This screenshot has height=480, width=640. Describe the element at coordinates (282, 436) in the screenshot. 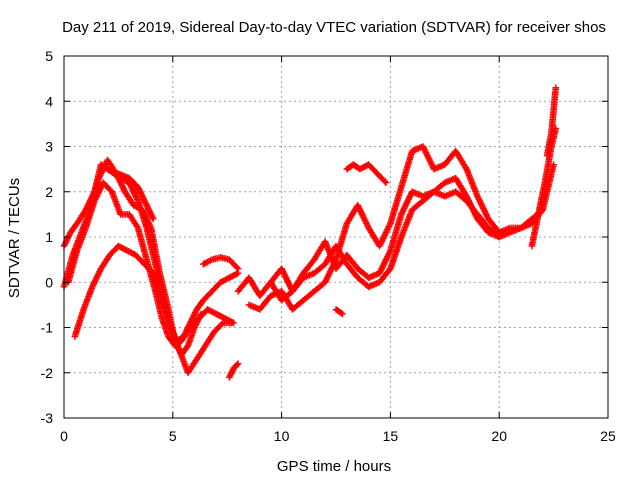

I see `x-tick-label: 10` at that location.